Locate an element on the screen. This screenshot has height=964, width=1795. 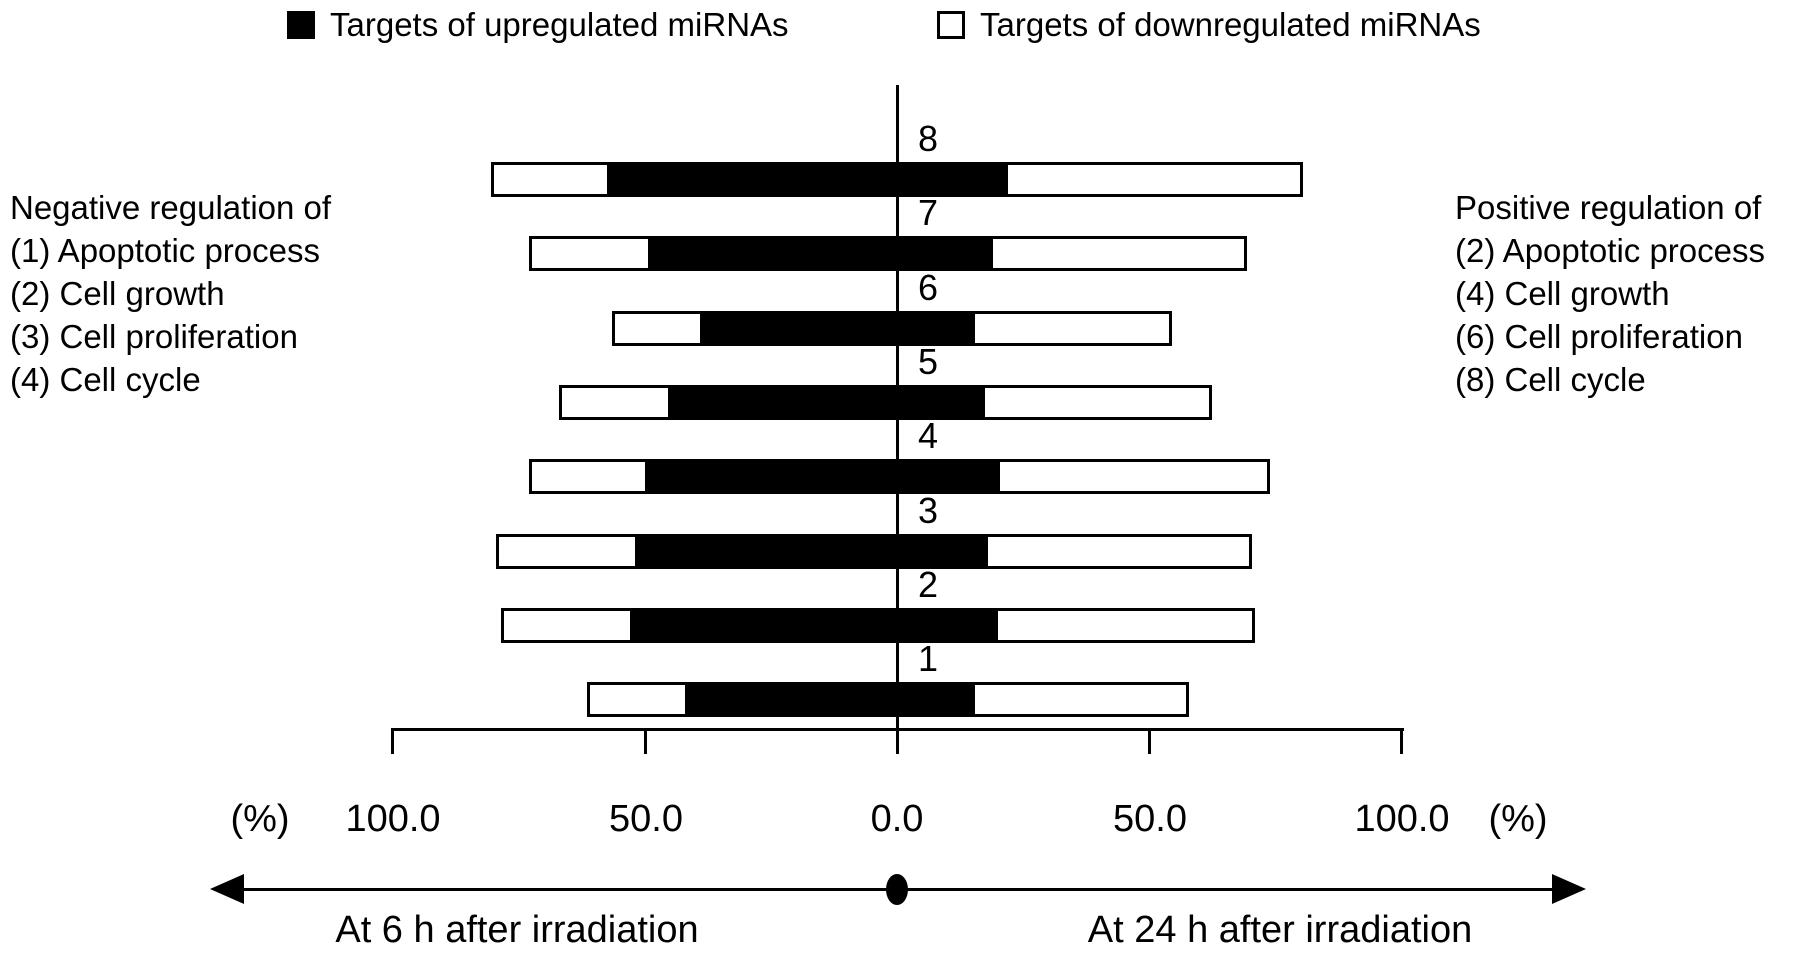
open-square-icon is located at coordinates (951, 25).